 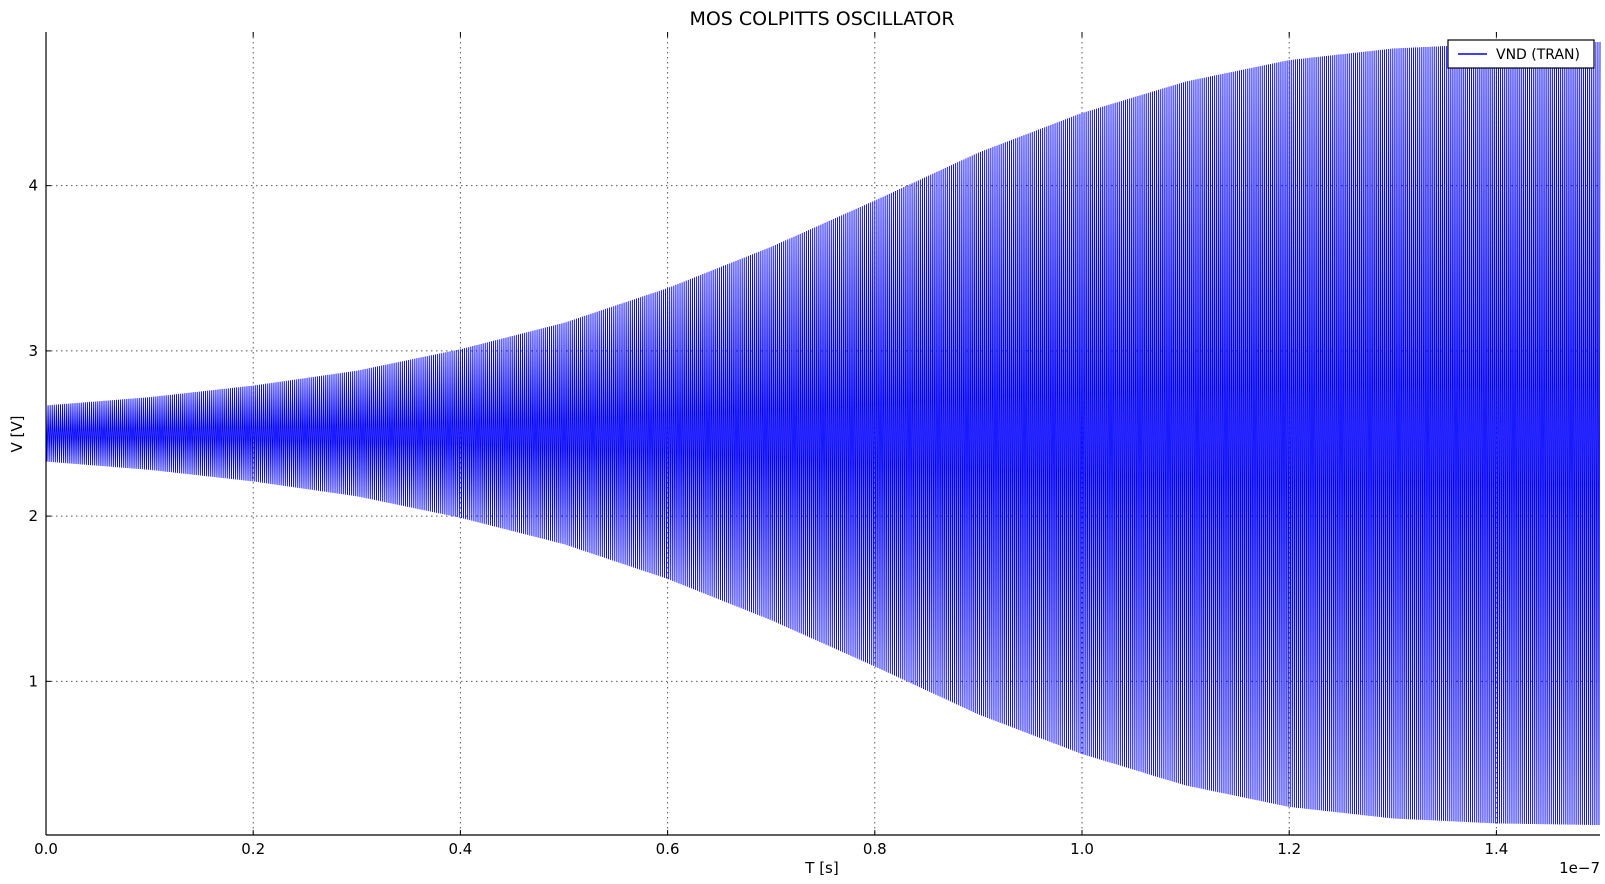 I want to click on y-tick-label: 4, so click(x=33, y=186).